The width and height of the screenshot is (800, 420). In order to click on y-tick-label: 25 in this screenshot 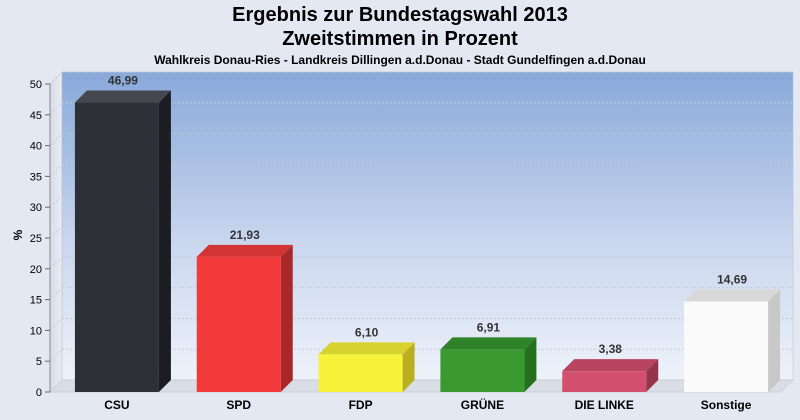, I will do `click(36, 239)`.